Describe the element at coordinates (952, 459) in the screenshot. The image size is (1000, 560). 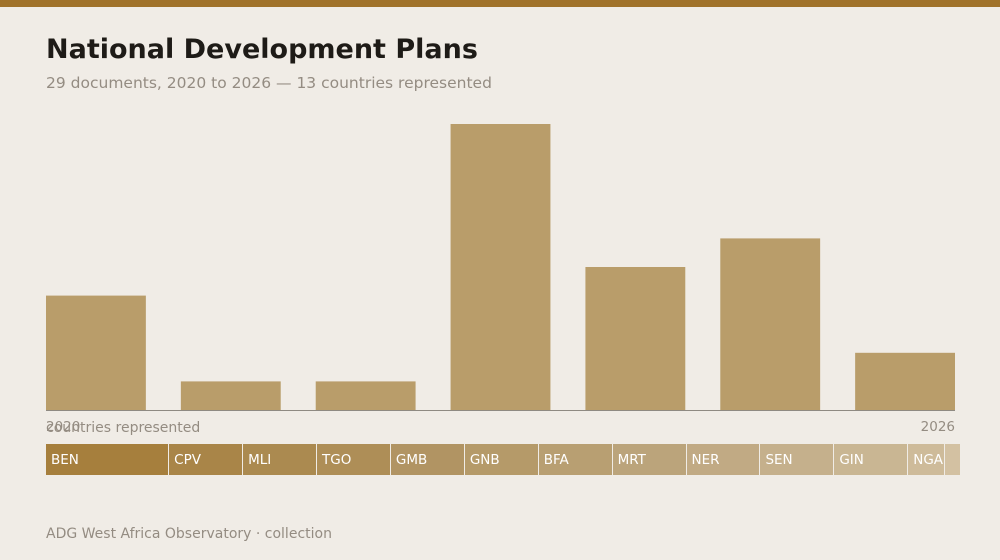
I see `country-segment-other` at that location.